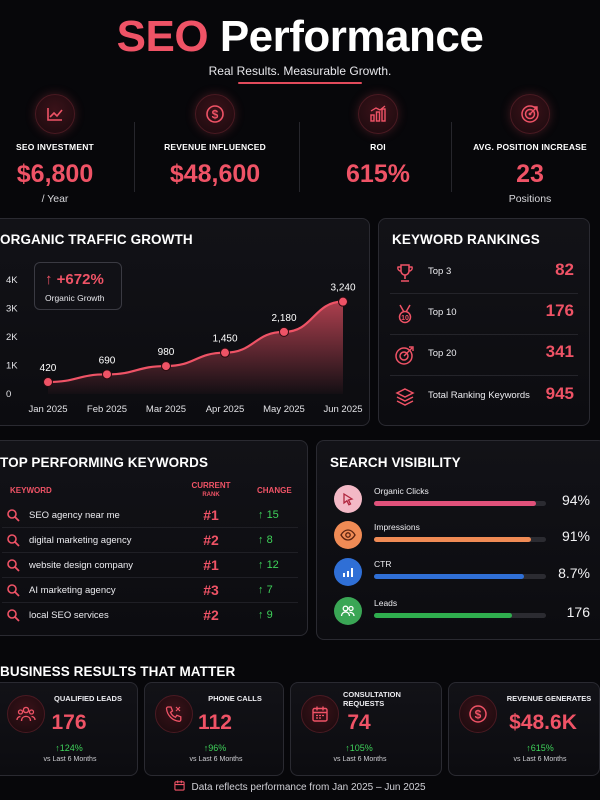  I want to click on data-label: 690, so click(107, 360).